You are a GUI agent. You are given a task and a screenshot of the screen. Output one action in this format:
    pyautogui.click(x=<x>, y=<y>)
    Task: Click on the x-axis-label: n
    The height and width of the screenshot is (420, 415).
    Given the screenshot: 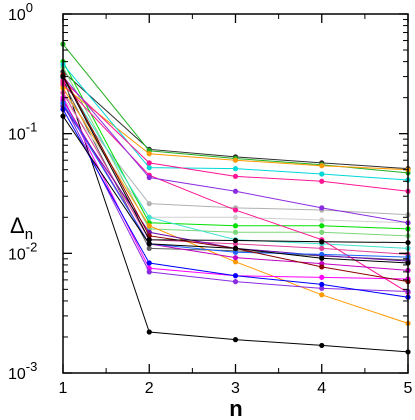 What is the action you would take?
    pyautogui.click(x=235, y=408)
    